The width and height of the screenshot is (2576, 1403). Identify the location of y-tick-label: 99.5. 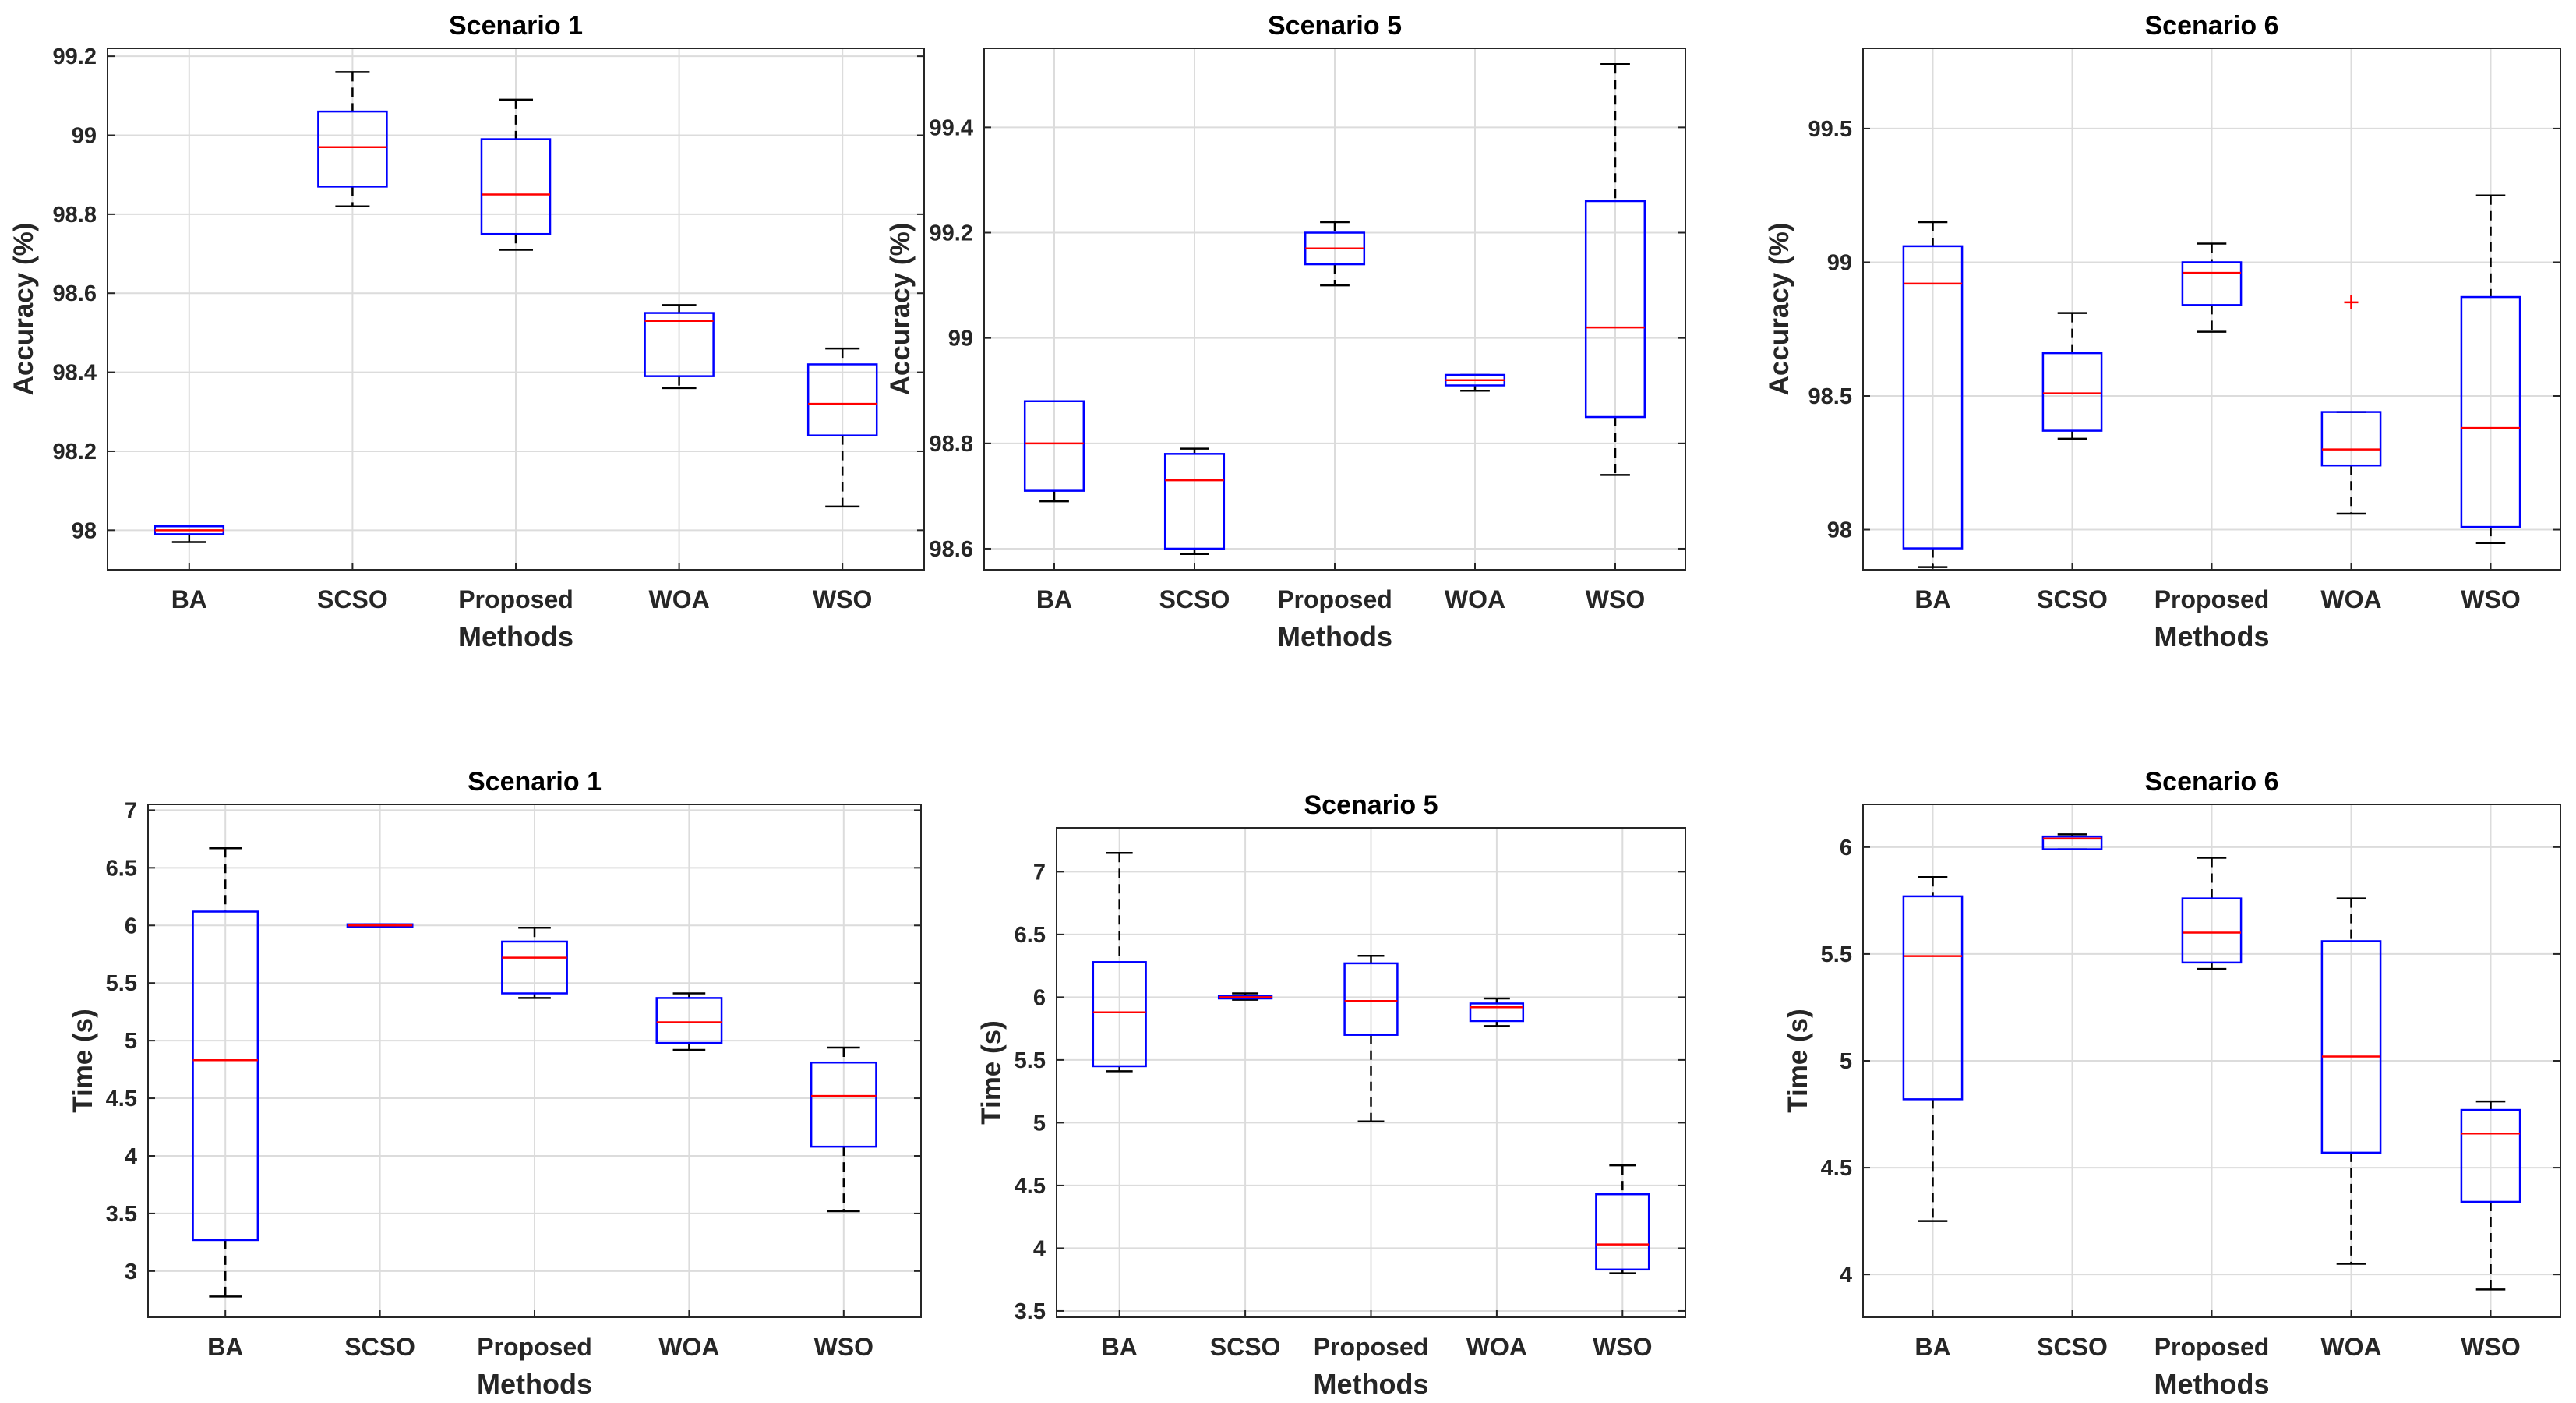
(1830, 129).